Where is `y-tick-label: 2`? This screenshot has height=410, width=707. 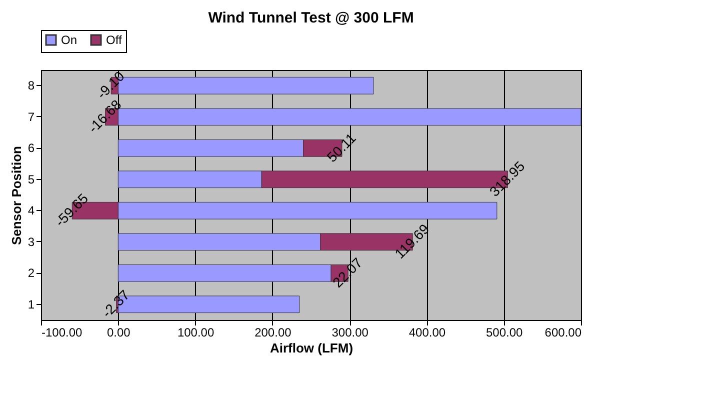 y-tick-label: 2 is located at coordinates (31, 273).